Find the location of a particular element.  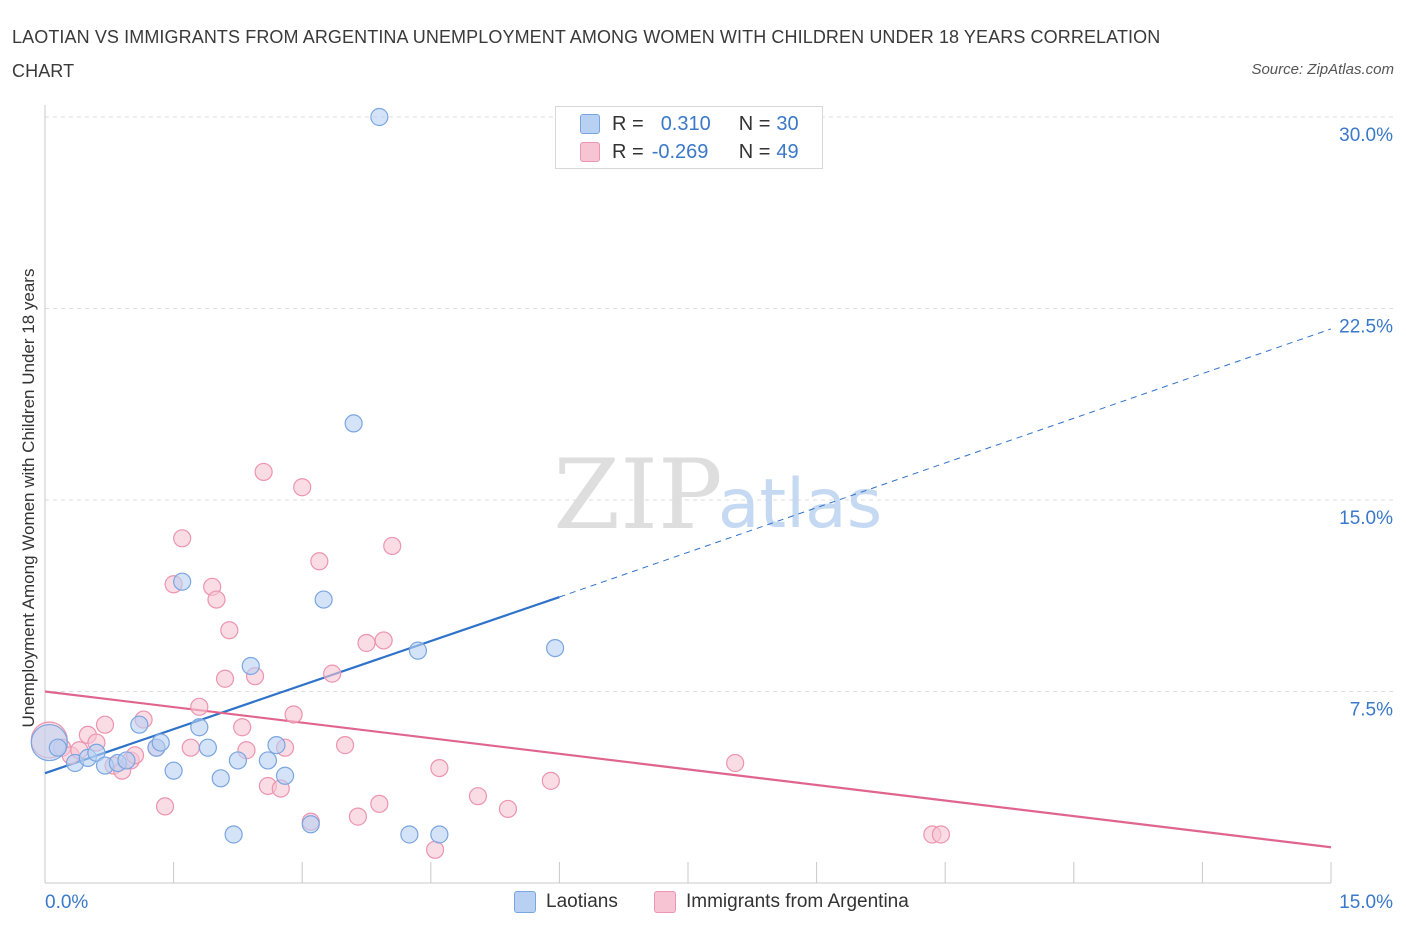

argentina-legend-label: Immigrants from Argentina is located at coordinates (797, 901).